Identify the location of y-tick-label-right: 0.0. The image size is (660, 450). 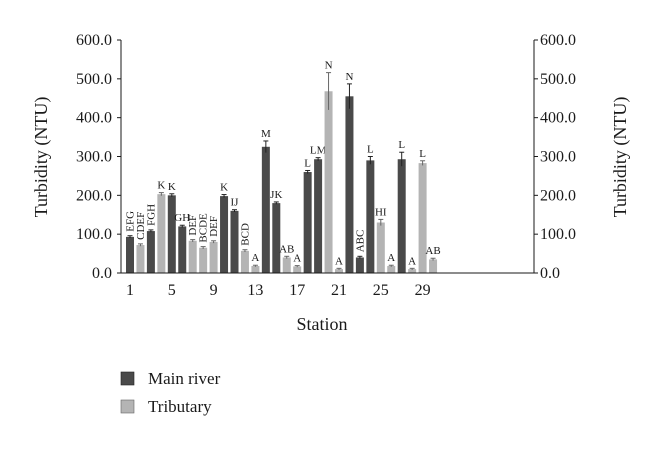
(550, 273).